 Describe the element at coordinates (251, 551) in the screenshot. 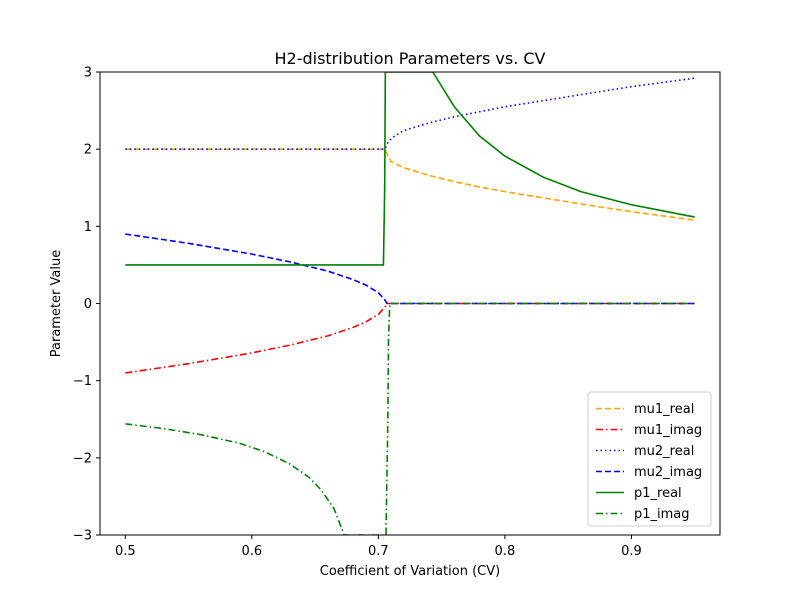

I see `x-tick-label: 0.6` at that location.